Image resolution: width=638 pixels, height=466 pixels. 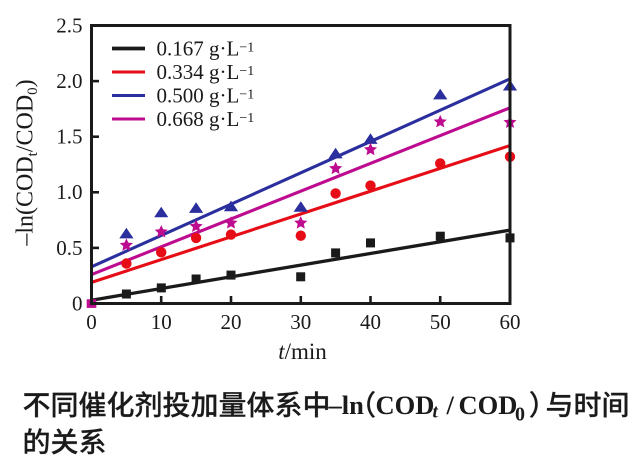 What do you see at coordinates (69, 192) in the screenshot?
I see `svg-text: 1.0` at bounding box center [69, 192].